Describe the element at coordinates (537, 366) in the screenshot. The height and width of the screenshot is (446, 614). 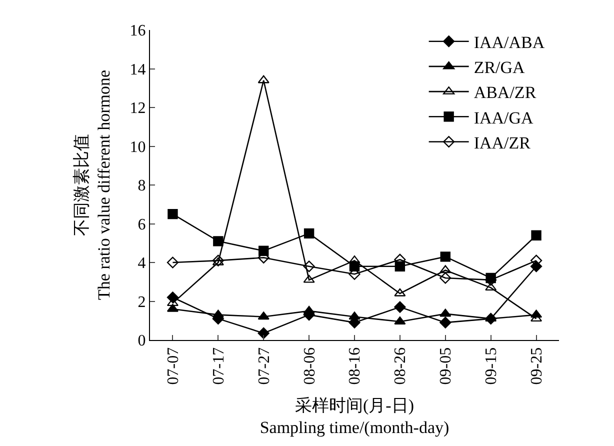
I see `x-tick-label: 09-25` at that location.